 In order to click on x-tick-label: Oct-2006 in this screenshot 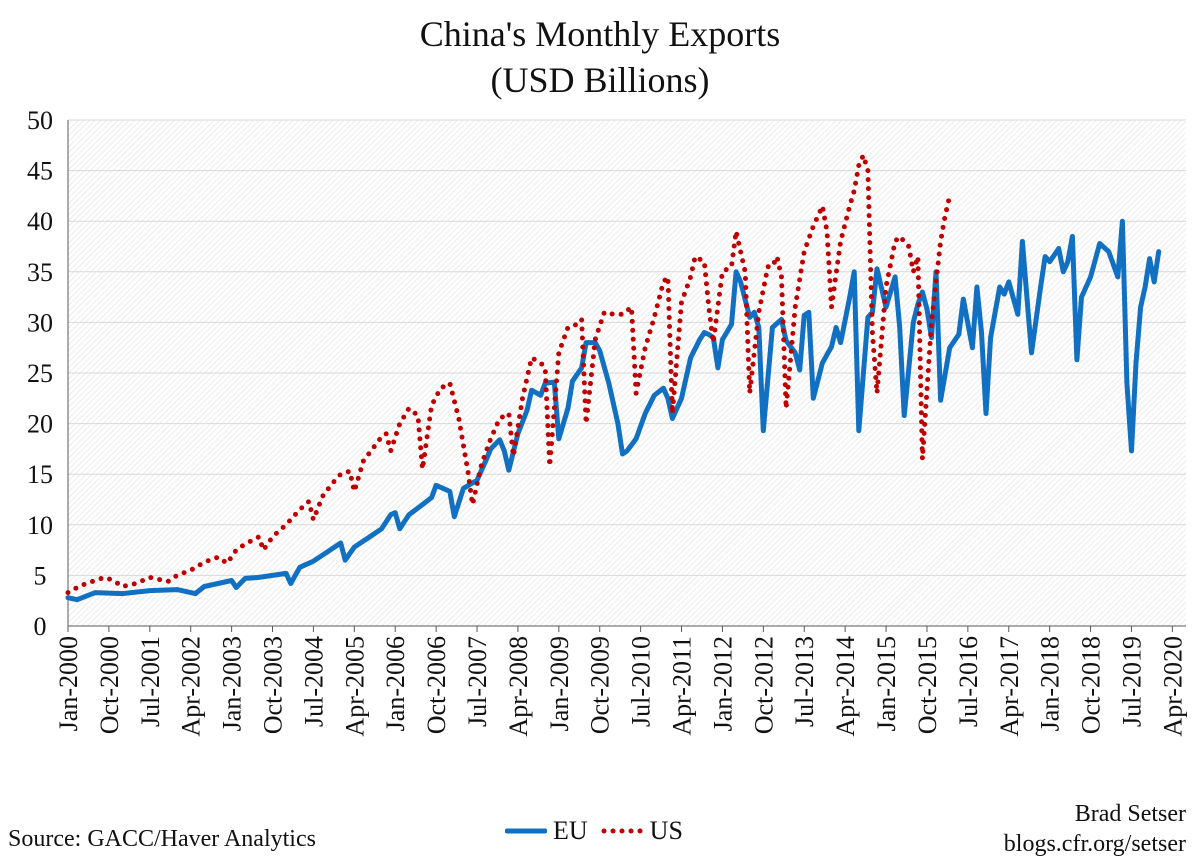, I will do `click(436, 685)`.